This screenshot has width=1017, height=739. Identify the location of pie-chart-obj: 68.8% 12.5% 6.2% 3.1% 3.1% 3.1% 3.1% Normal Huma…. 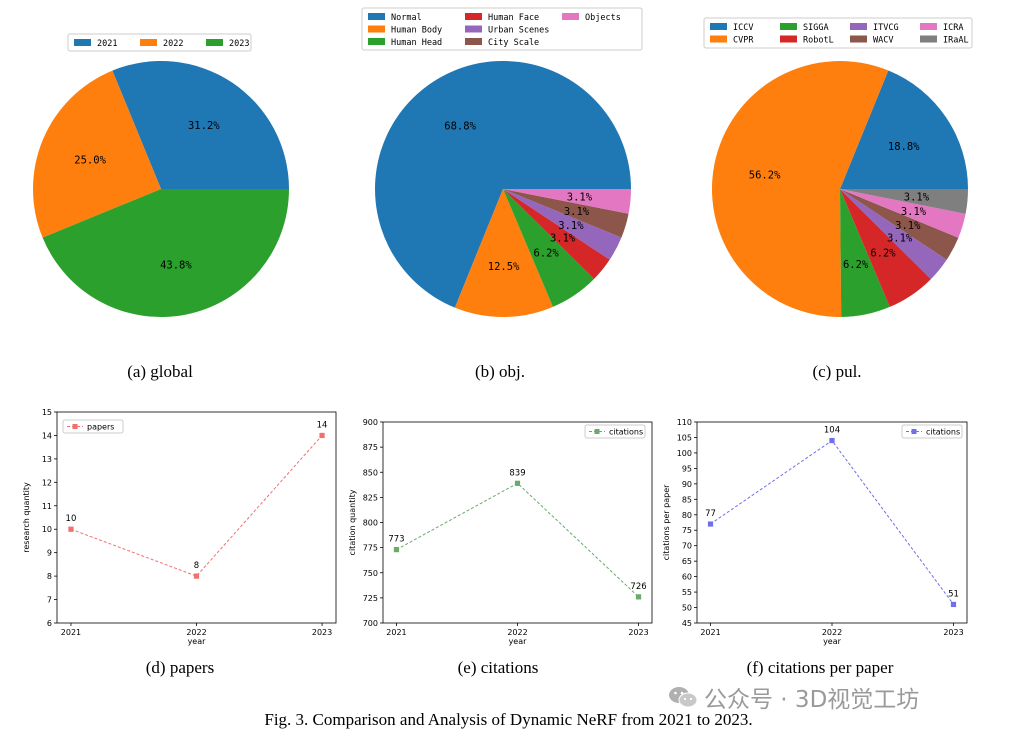
(505, 170).